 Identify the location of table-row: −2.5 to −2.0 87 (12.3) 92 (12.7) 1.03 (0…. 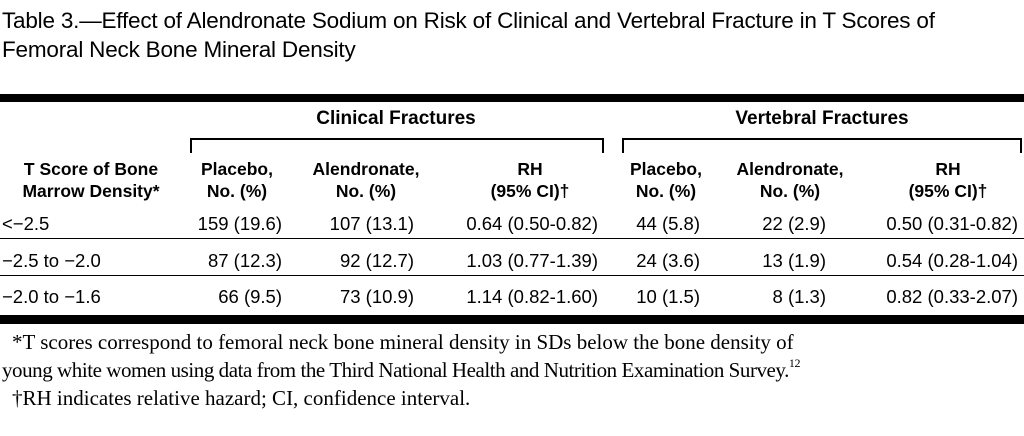
(512, 261).